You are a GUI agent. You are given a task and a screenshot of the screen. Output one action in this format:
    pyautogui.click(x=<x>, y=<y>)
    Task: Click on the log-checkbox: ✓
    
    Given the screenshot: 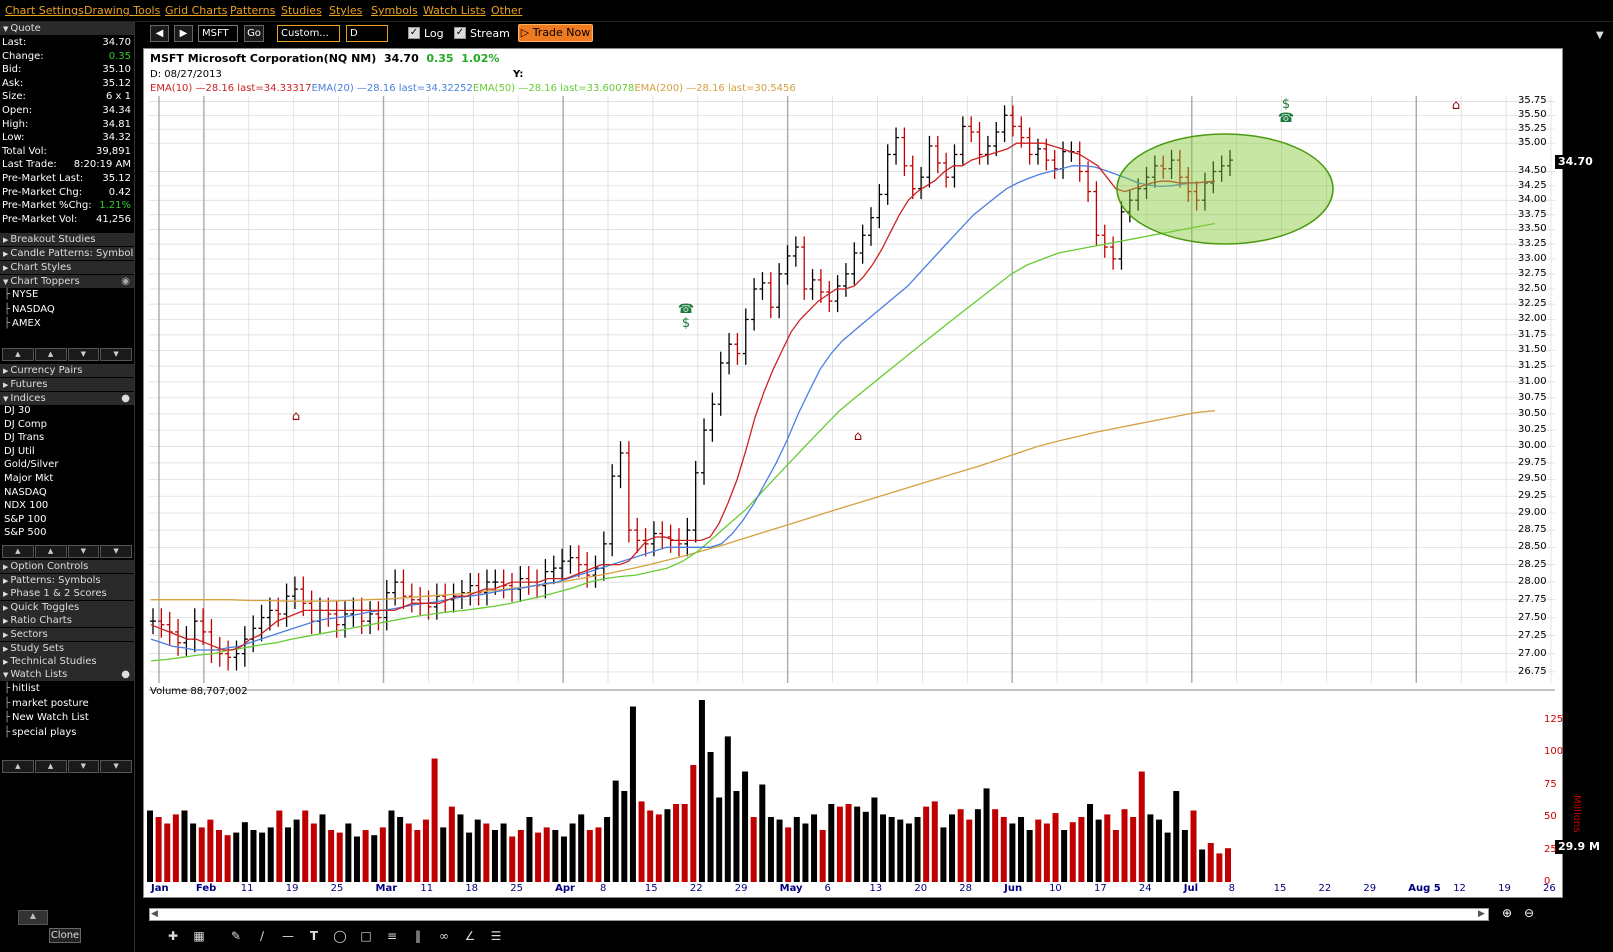 What is the action you would take?
    pyautogui.click(x=414, y=33)
    